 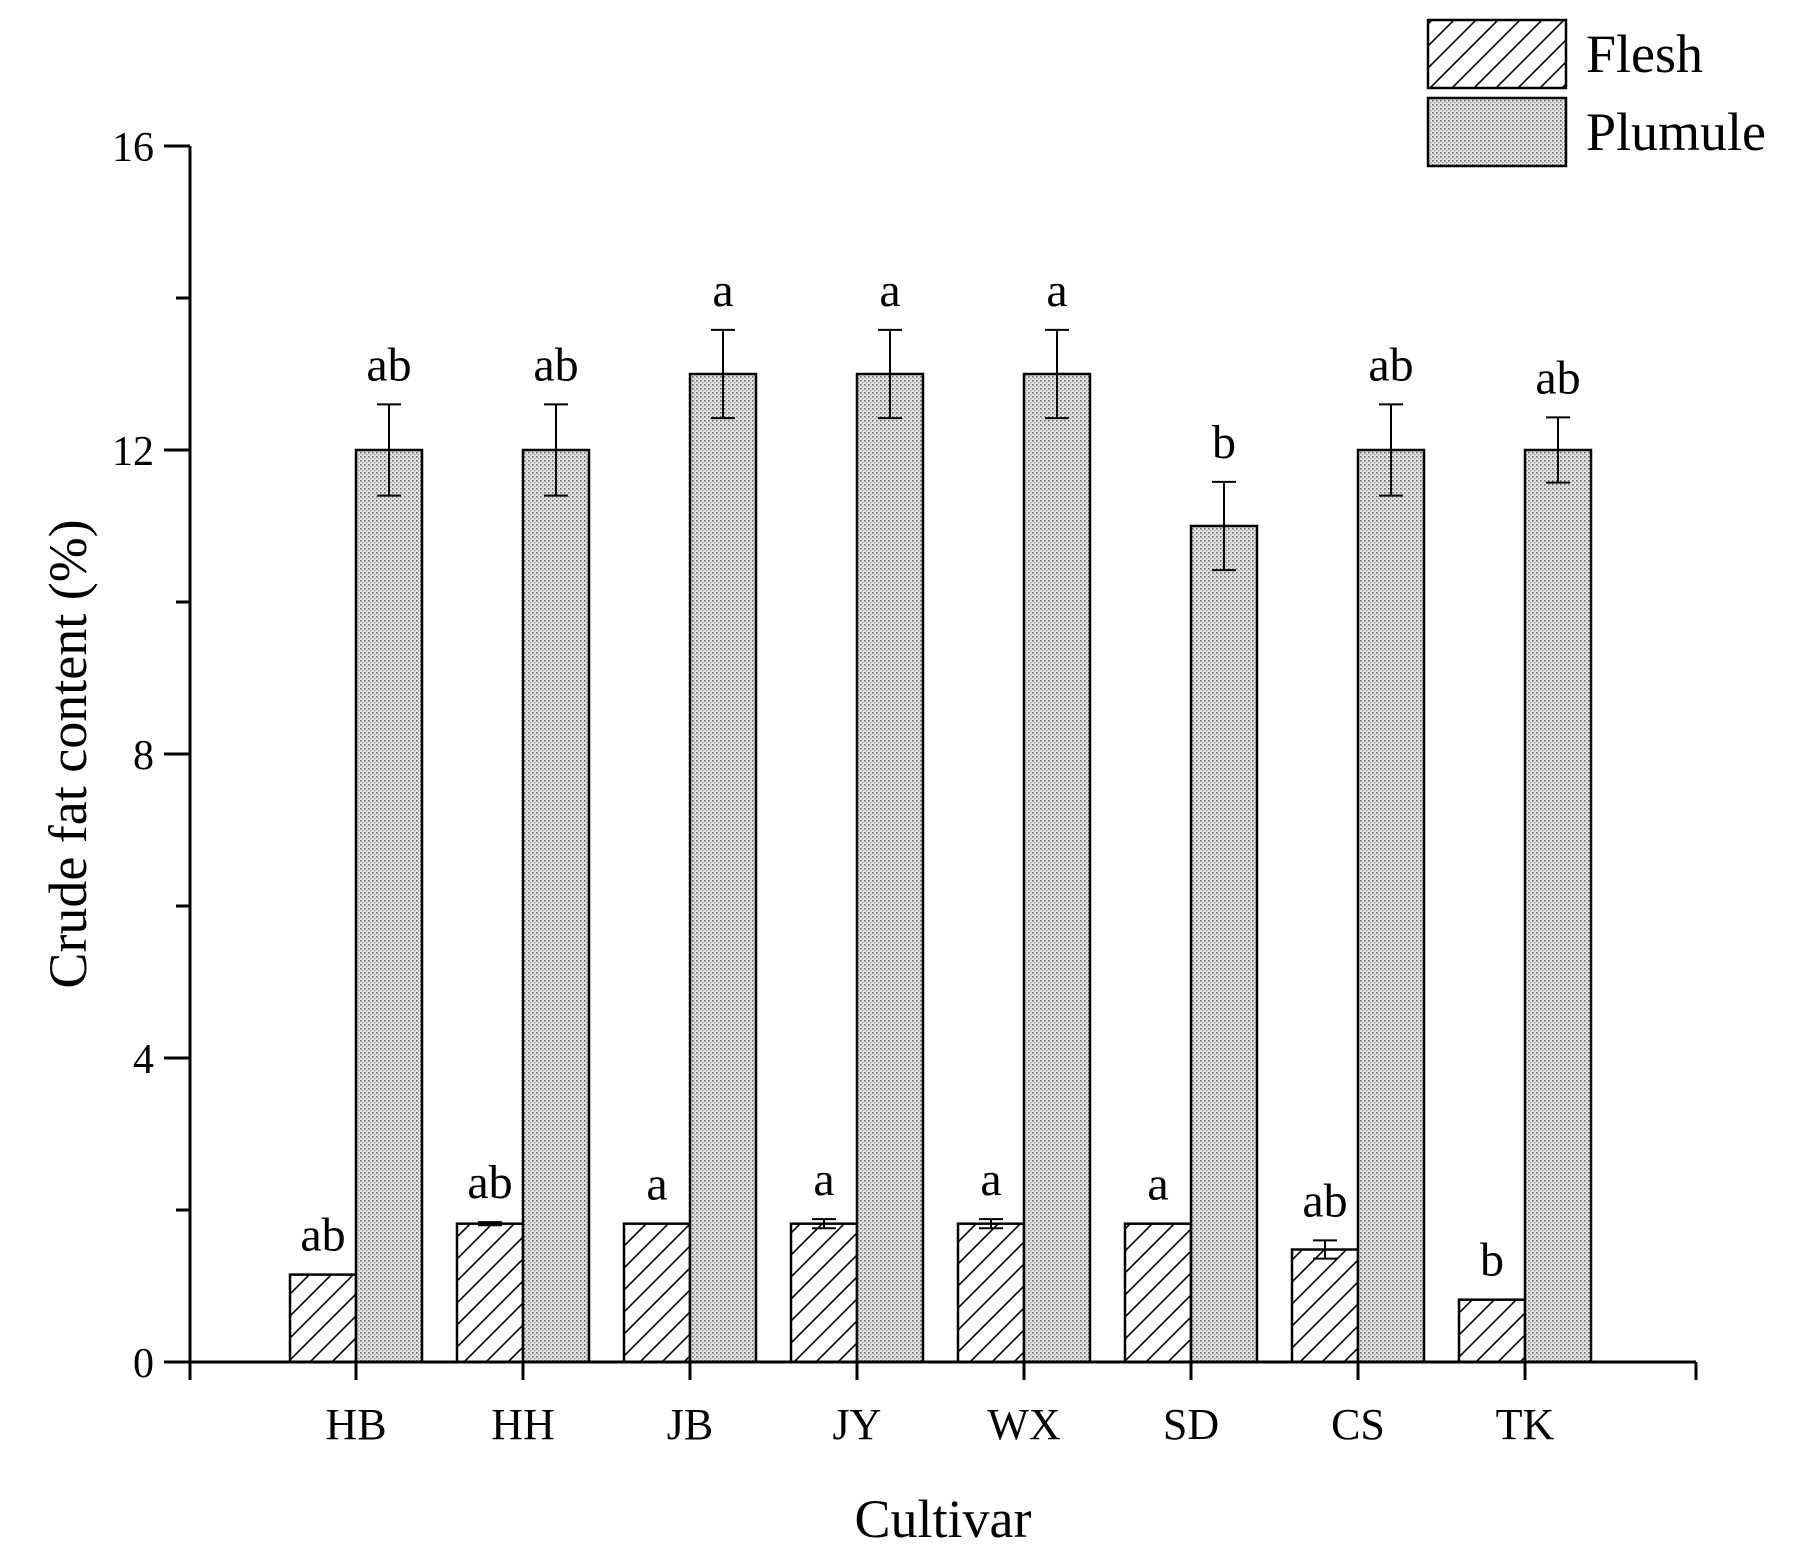 What do you see at coordinates (1056, 290) in the screenshot?
I see `significance-label-plumule-wx: a` at bounding box center [1056, 290].